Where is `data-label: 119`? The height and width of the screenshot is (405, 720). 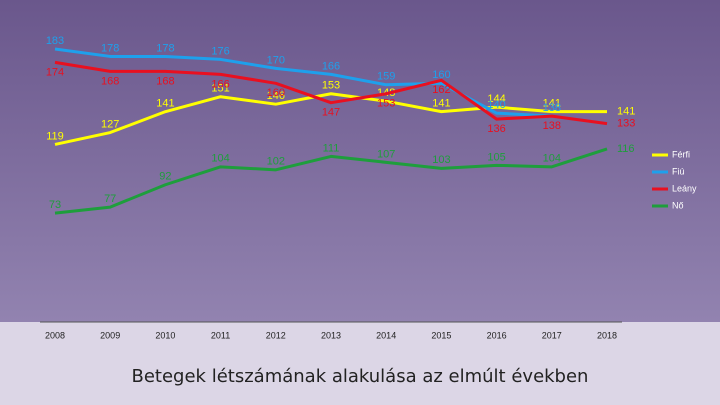
data-label: 119 is located at coordinates (55, 136).